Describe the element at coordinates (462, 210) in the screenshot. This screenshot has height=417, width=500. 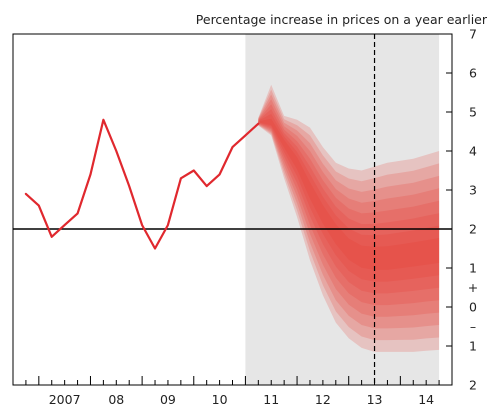
I see `y-axis: 7 6 5 4 3 2 1 +0 – 1 2` at that location.